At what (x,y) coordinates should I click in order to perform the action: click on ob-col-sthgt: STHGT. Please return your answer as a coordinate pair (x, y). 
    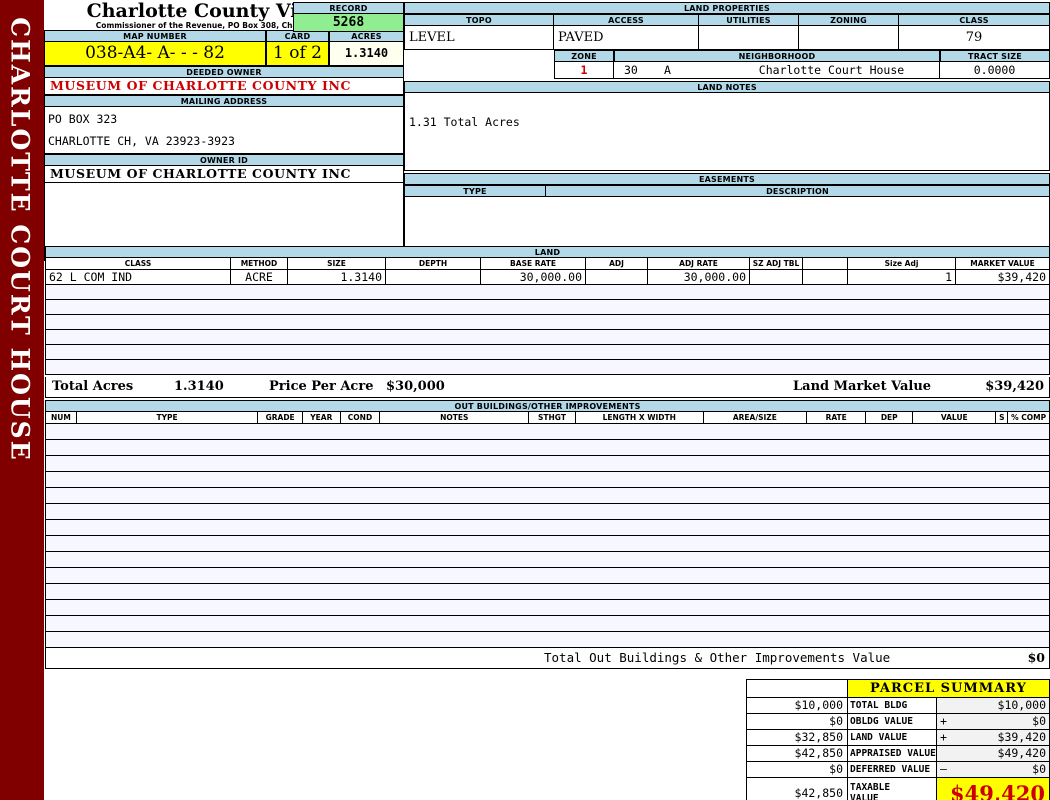
    Looking at the image, I should click on (552, 418).